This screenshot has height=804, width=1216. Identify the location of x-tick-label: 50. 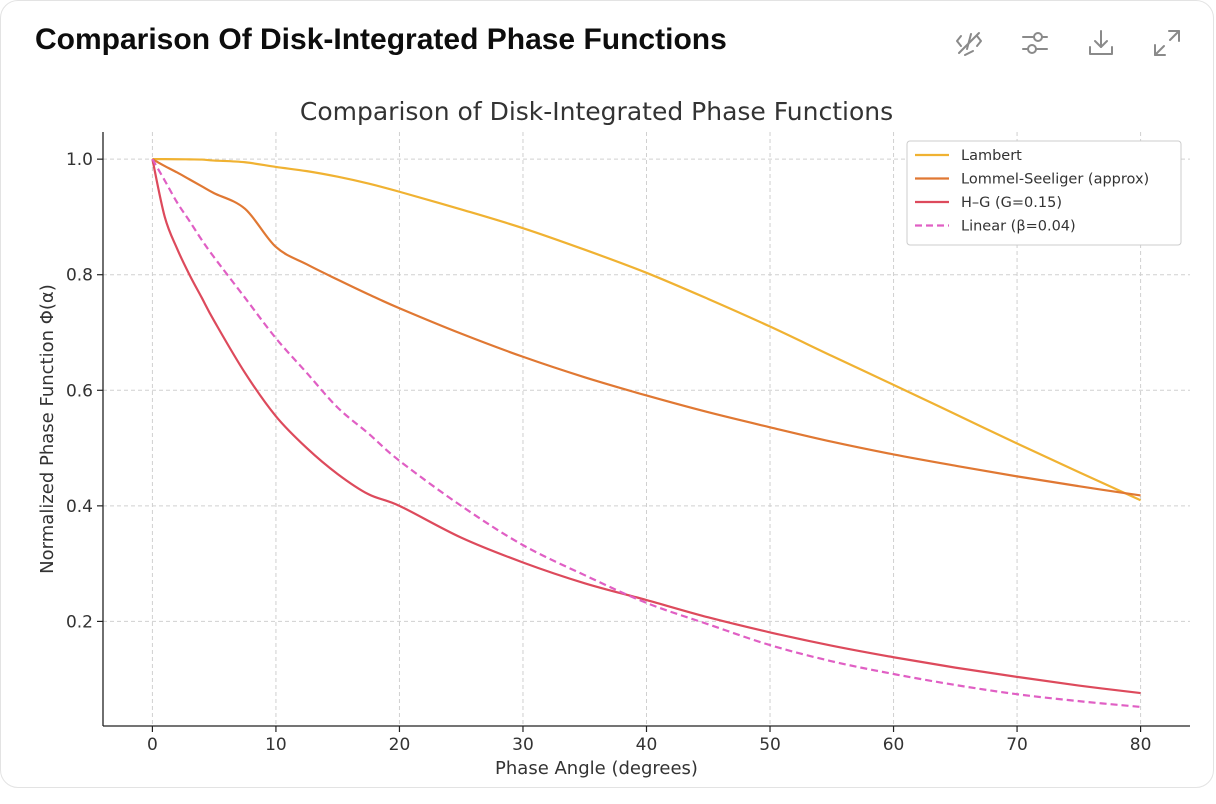
(770, 745).